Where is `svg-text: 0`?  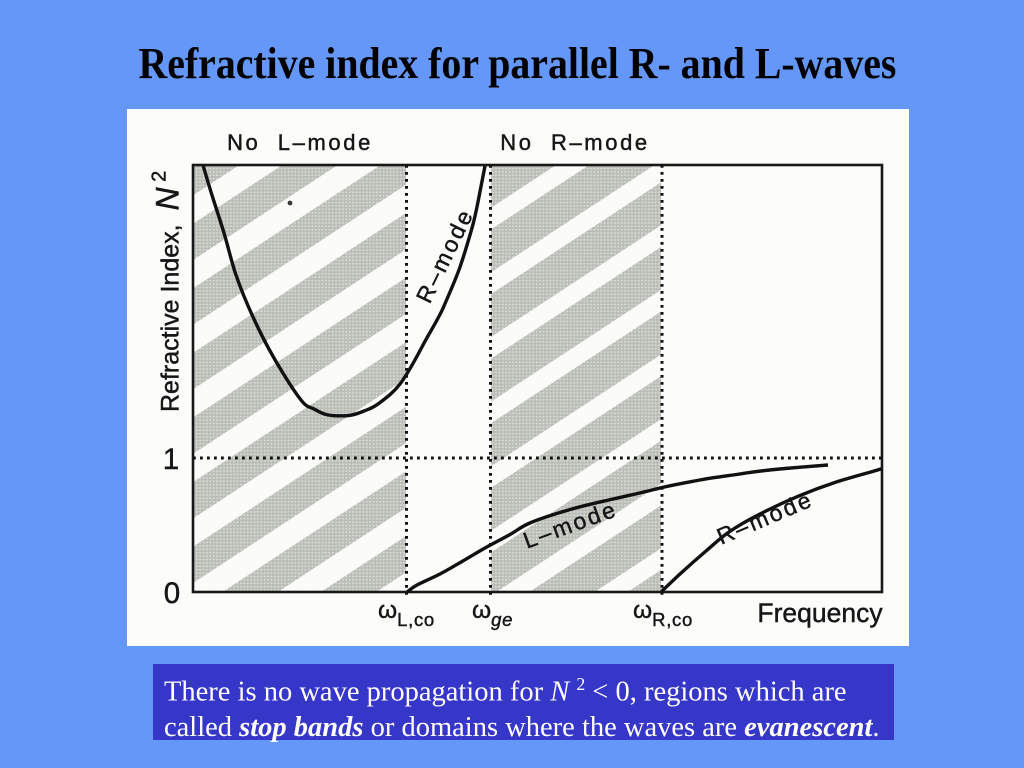 svg-text: 0 is located at coordinates (172, 593).